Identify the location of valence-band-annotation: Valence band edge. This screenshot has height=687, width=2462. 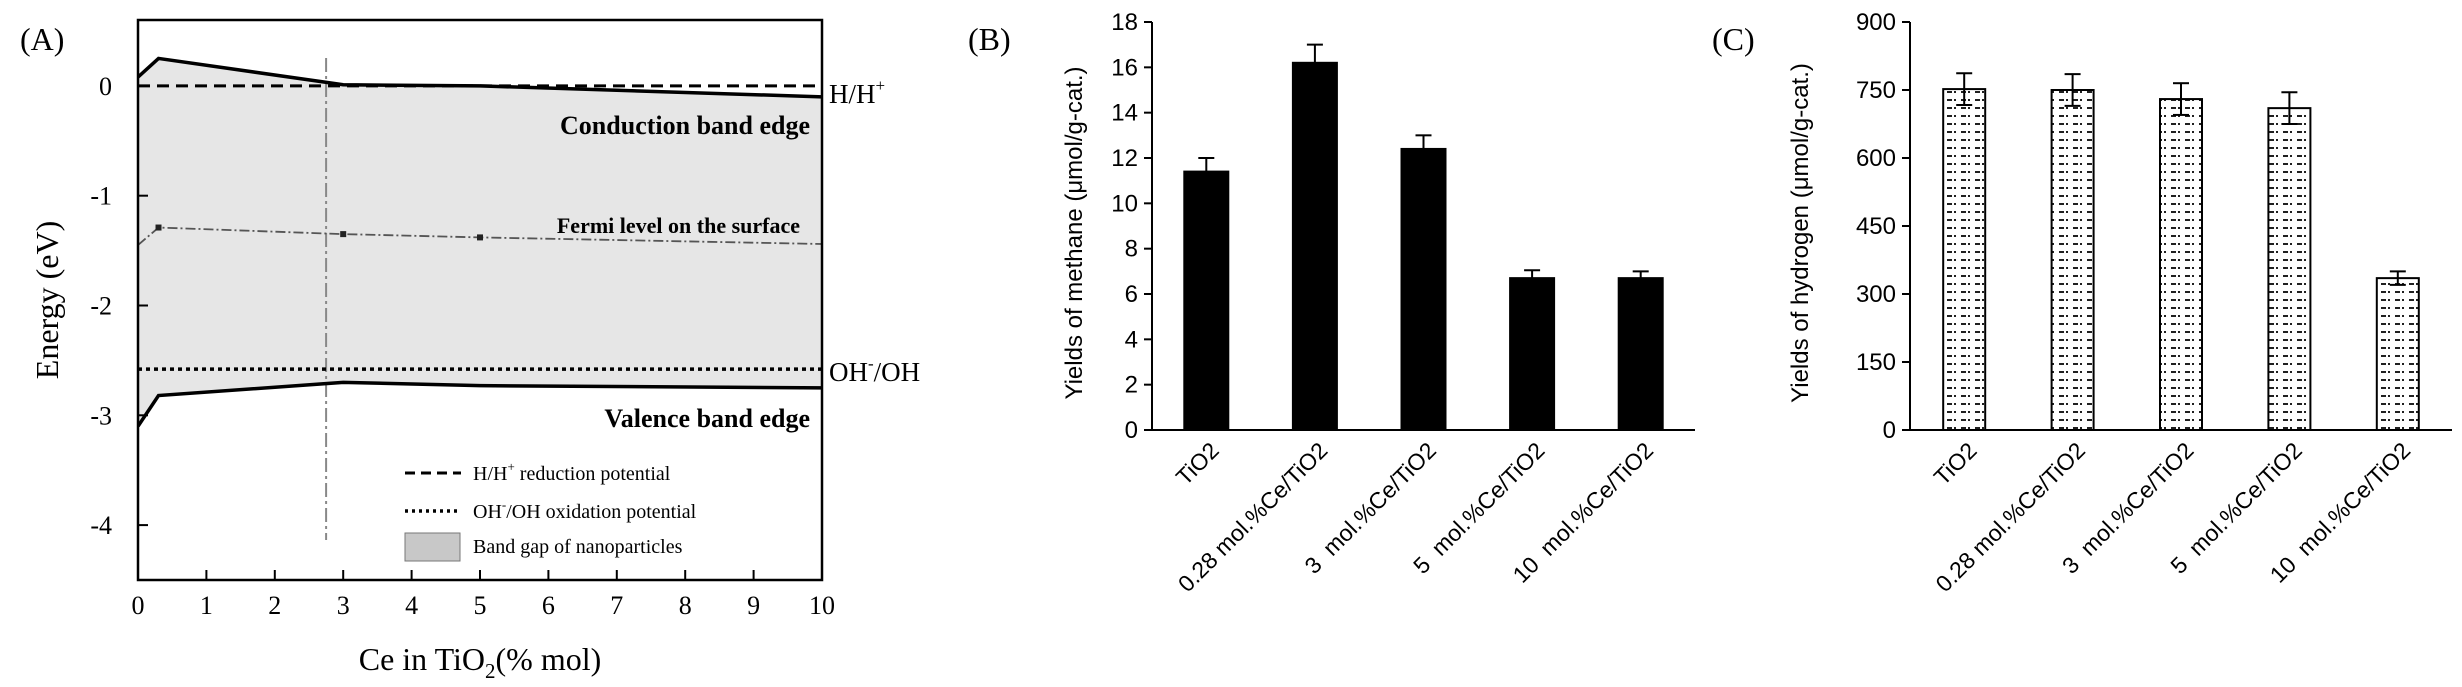
(707, 418).